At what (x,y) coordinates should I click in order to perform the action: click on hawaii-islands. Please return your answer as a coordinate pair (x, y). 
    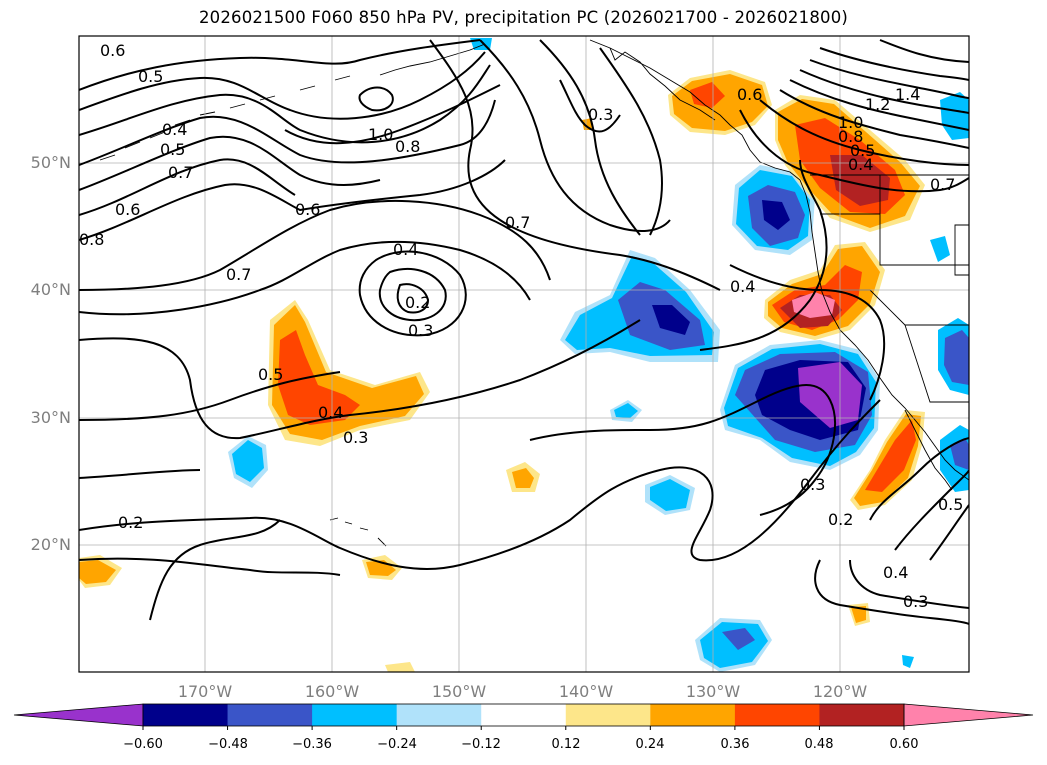
    Looking at the image, I should click on (358, 532).